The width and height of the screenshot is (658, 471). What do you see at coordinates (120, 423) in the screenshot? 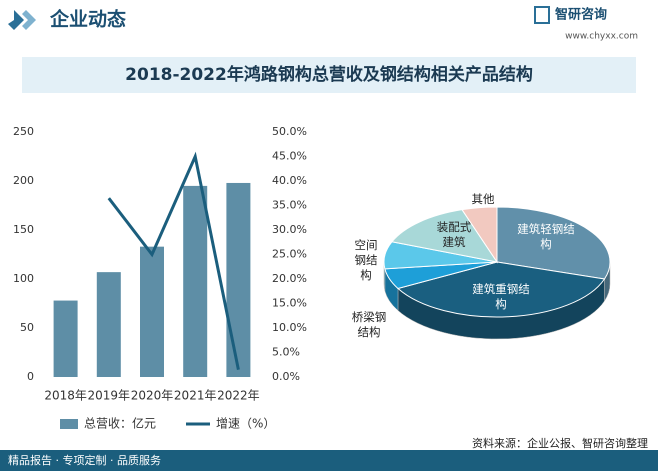
I see `legend-label: 总营收：亿元` at bounding box center [120, 423].